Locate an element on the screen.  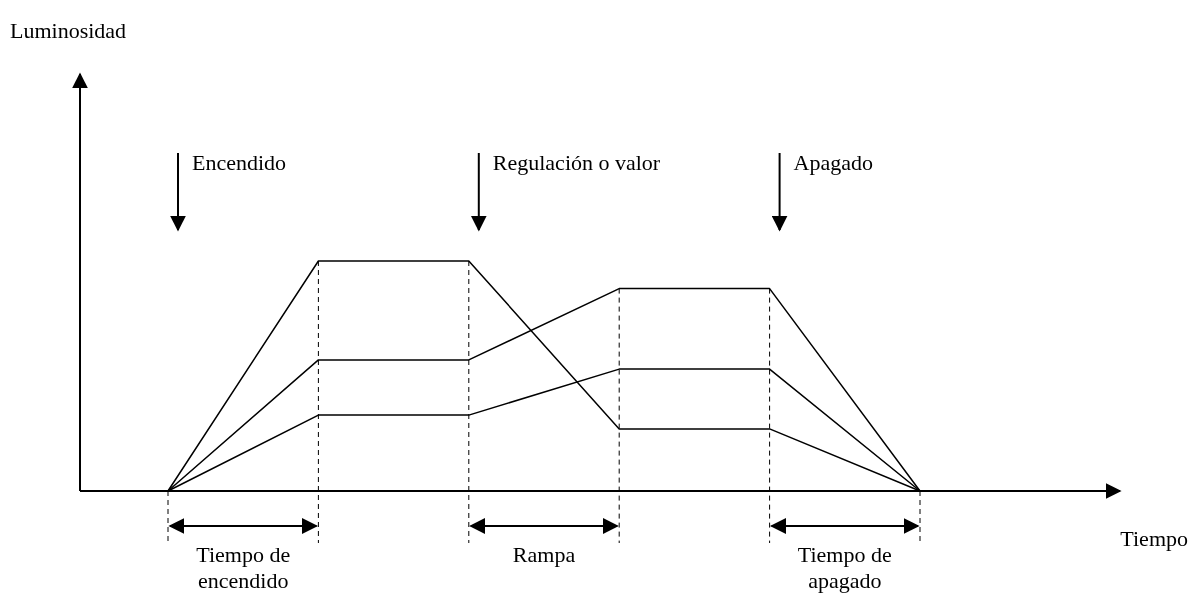
text: Apagado is located at coordinates (833, 162).